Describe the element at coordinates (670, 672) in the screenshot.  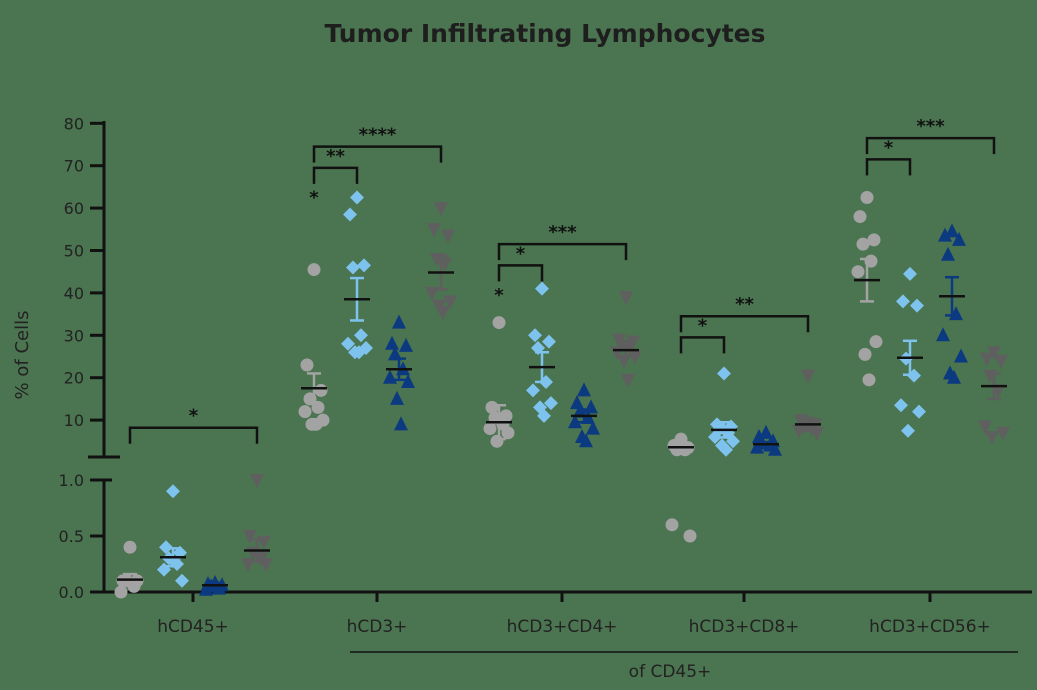
I see `x-axis-group-label: of CD45+` at that location.